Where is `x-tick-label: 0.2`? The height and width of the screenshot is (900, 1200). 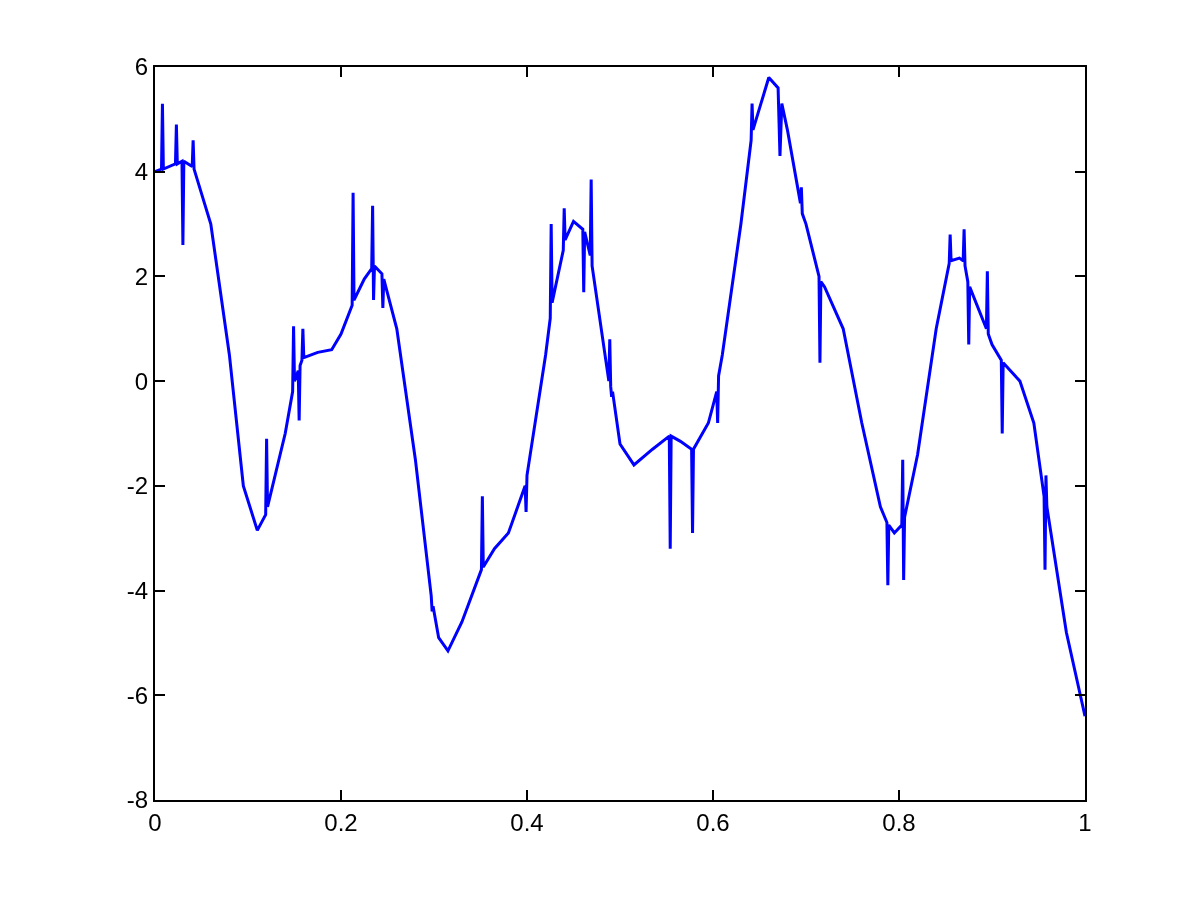 x-tick-label: 0.2 is located at coordinates (341, 822).